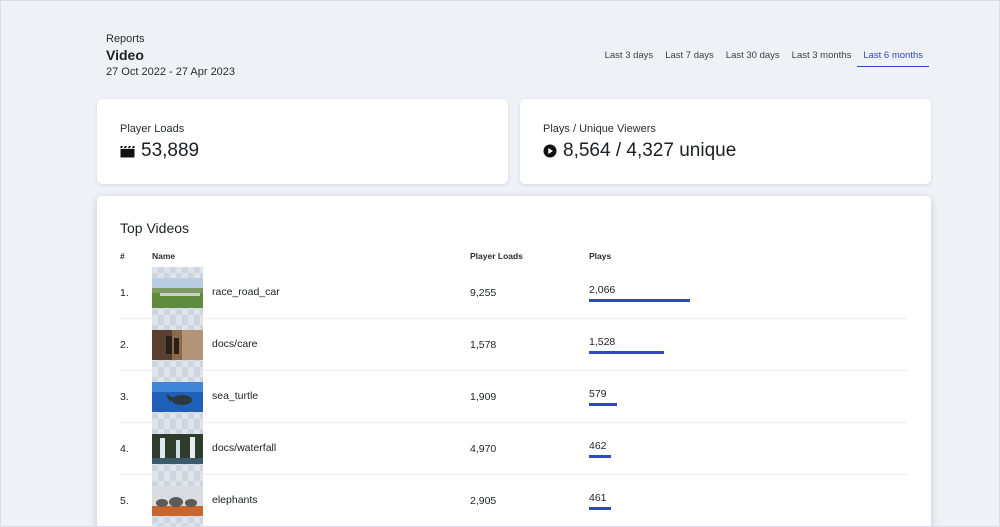 Image resolution: width=1000 pixels, height=527 pixels. Describe the element at coordinates (124, 345) in the screenshot. I see `row-rank: 2.` at that location.